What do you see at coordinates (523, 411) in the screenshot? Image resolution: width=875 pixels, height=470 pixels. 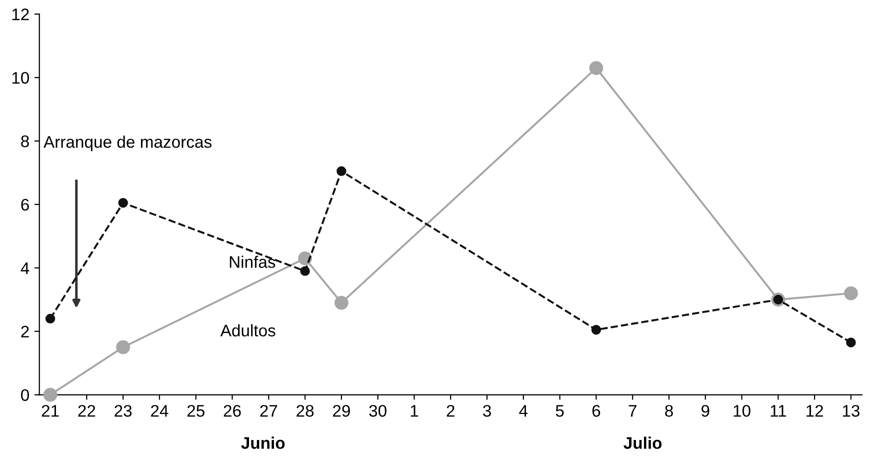 I see `x-tick-label: 4` at bounding box center [523, 411].